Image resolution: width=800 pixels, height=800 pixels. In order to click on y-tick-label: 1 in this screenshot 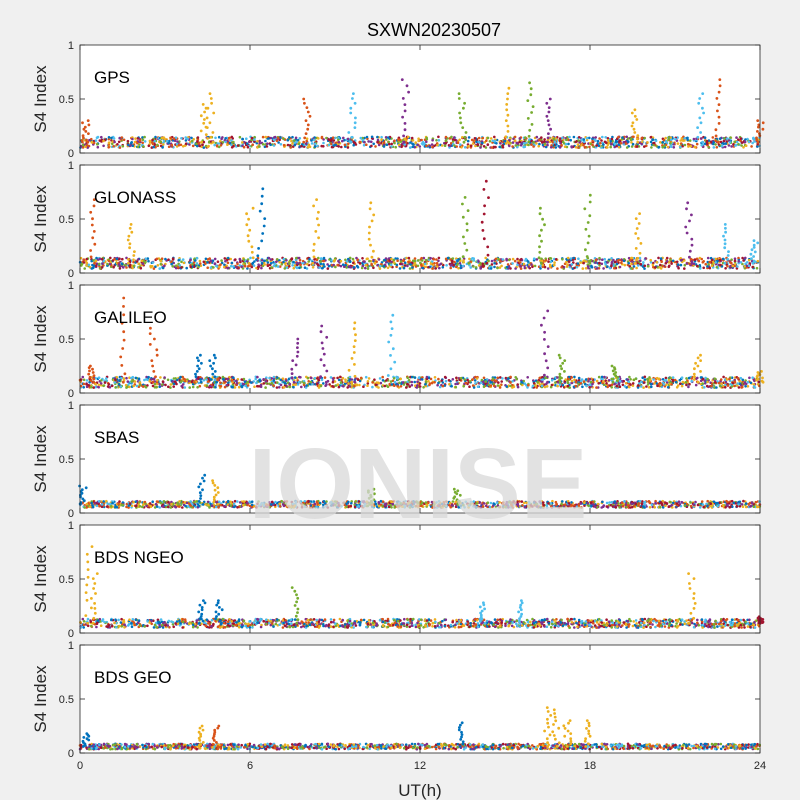, I will do `click(71, 46)`.